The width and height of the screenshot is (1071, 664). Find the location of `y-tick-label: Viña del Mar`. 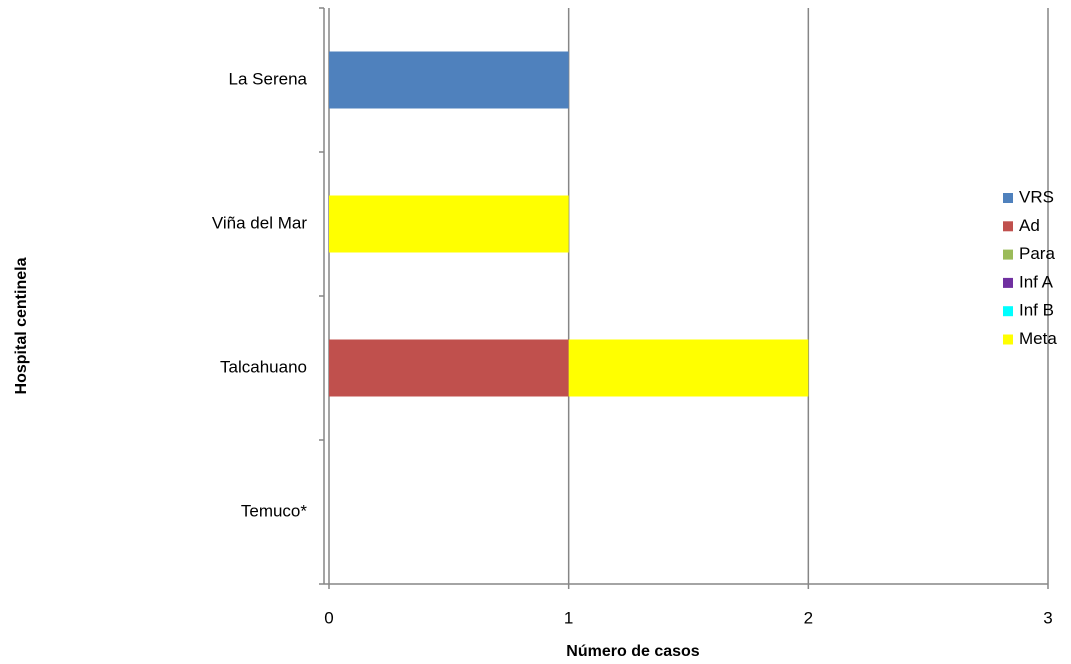

y-tick-label: Viña del Mar is located at coordinates (259, 222).